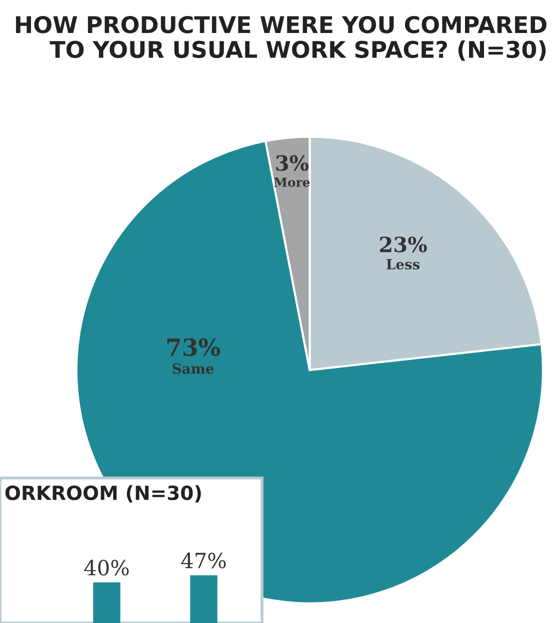 The image size is (556, 623). What do you see at coordinates (103, 493) in the screenshot?
I see `chart-title: ORKROOM (N=30)` at bounding box center [103, 493].